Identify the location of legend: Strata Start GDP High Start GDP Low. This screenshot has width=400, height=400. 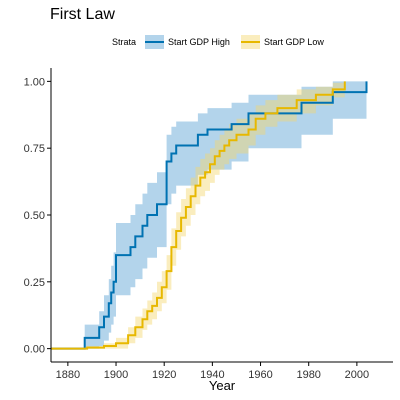
(218, 42).